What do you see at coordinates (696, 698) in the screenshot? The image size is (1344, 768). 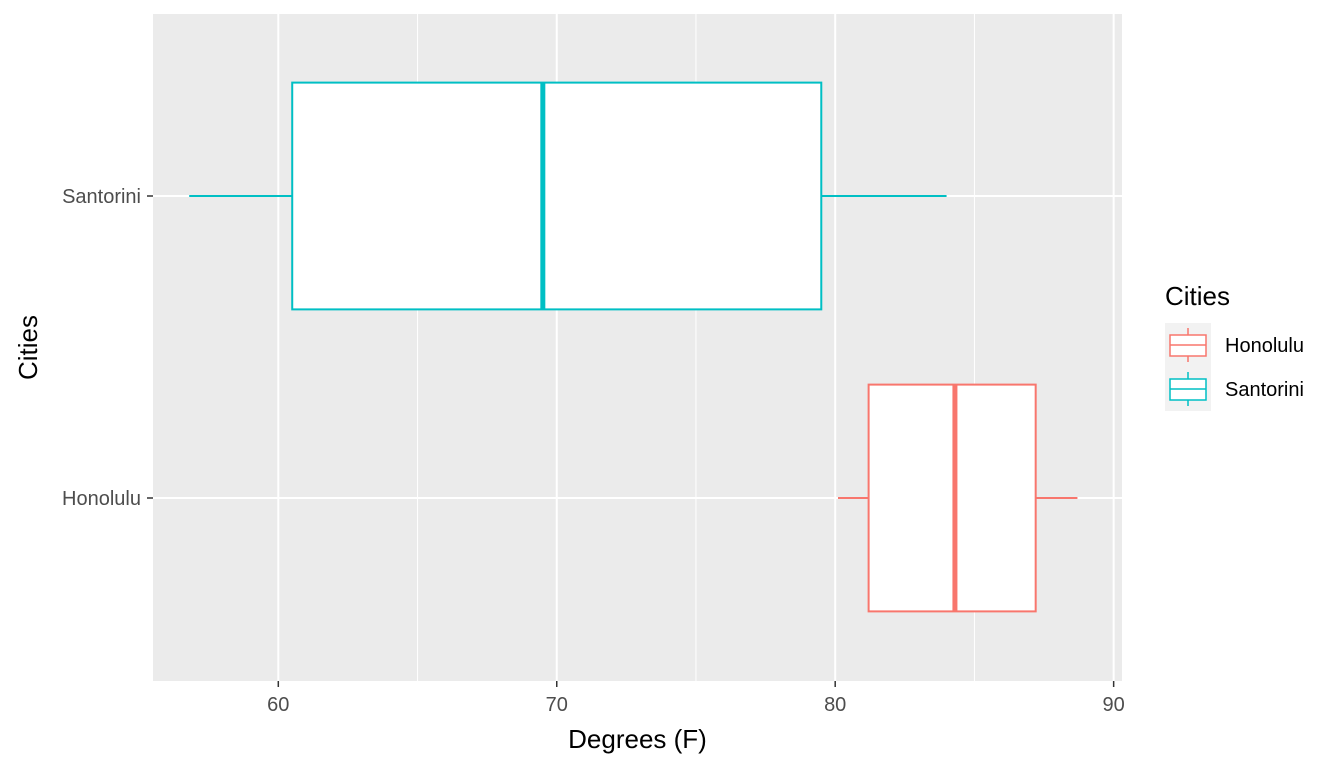 I see `x-axis: 60 70 80 90` at bounding box center [696, 698].